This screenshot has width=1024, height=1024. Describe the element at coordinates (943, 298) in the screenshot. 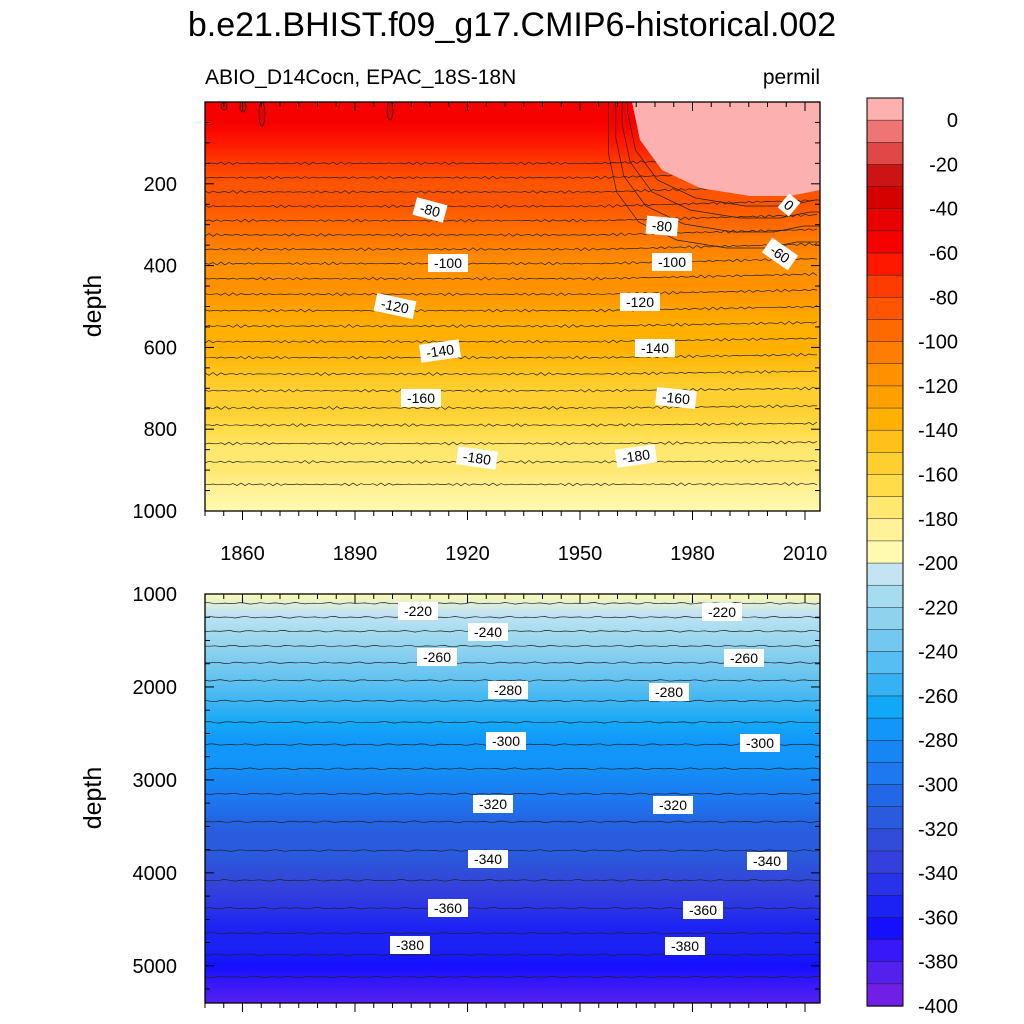

I see `colorbar-label: -80` at that location.